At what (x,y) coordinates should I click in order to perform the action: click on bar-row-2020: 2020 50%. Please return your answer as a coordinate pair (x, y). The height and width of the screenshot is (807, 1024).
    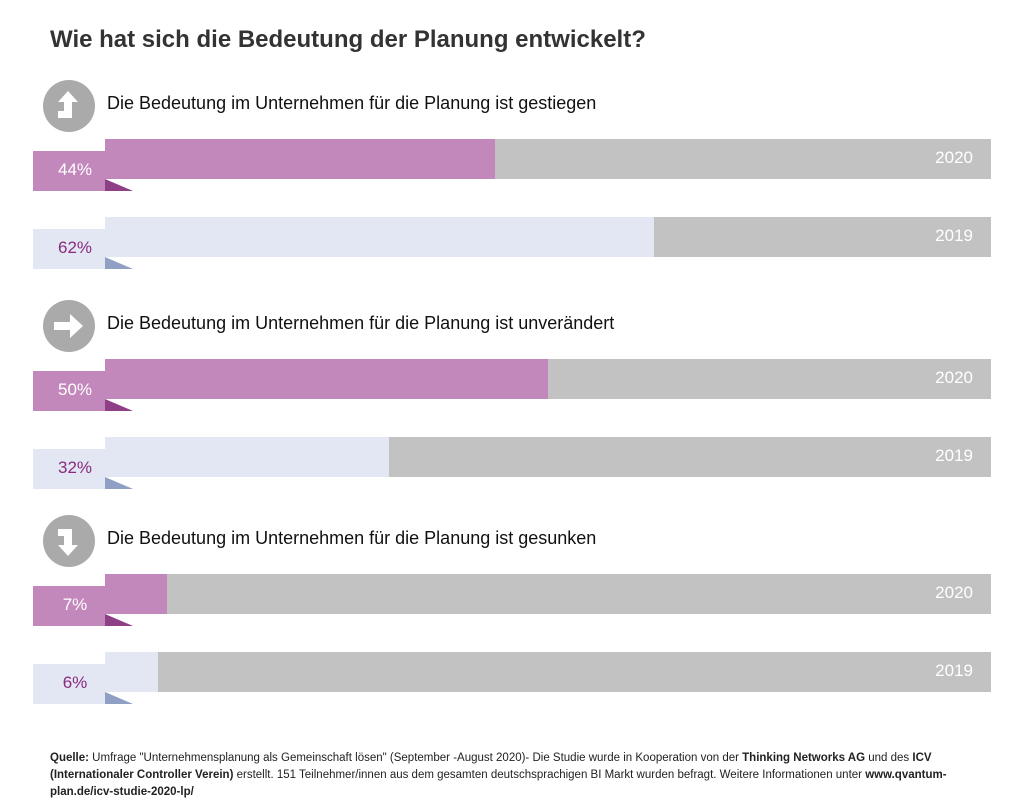
    Looking at the image, I should click on (512, 385).